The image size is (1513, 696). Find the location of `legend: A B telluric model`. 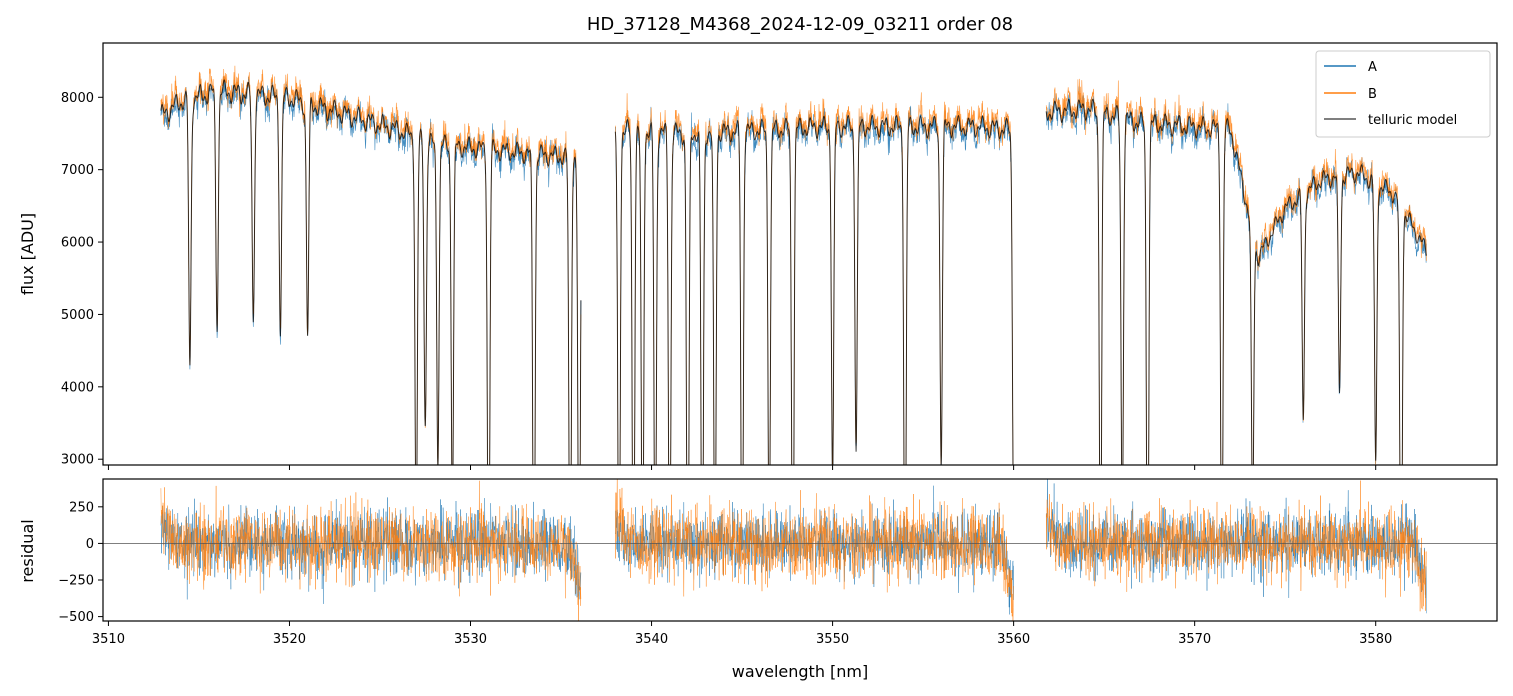

legend: A B telluric model is located at coordinates (1403, 94).